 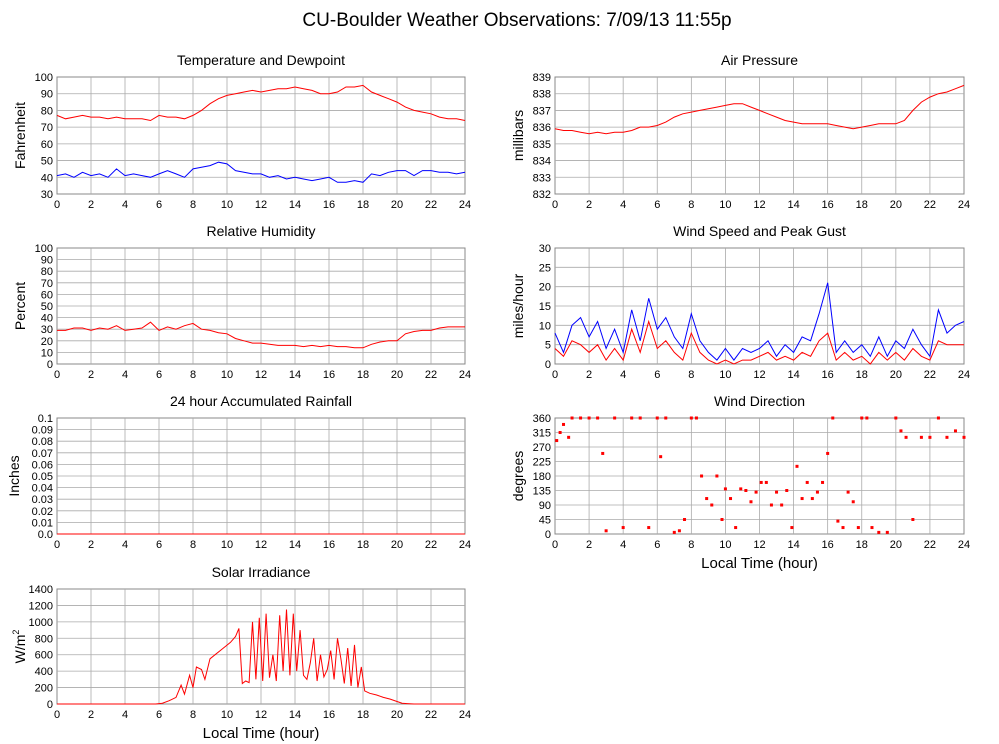 What do you see at coordinates (589, 375) in the screenshot?
I see `wind-xtick: 2` at bounding box center [589, 375].